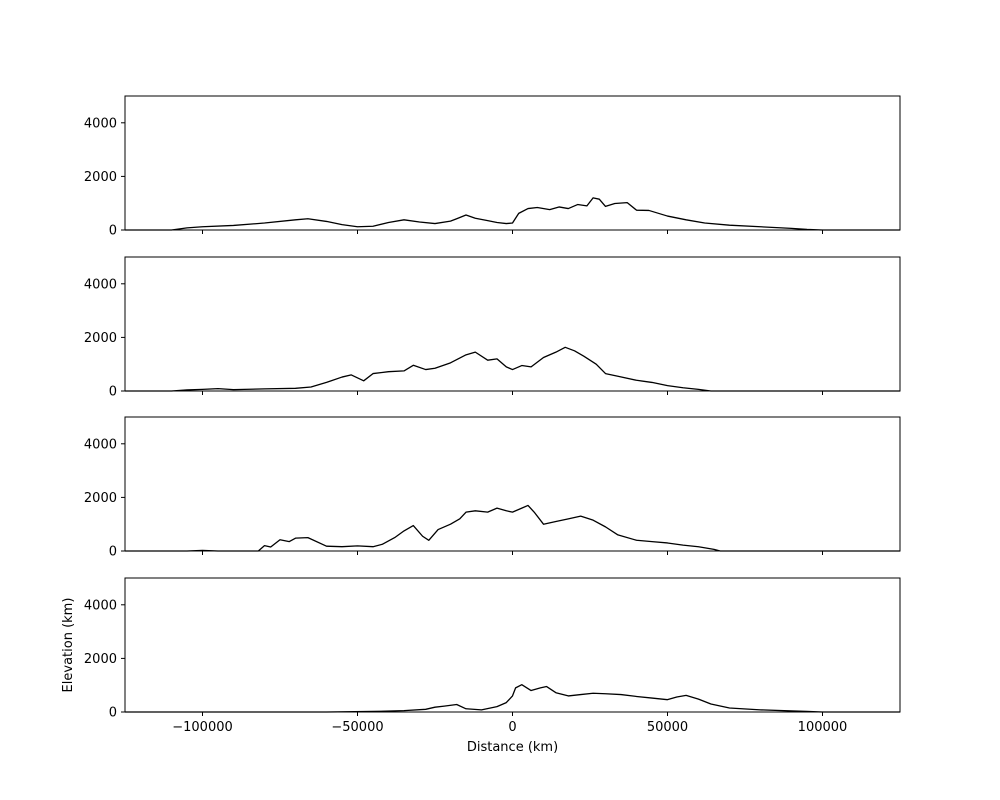  I want to click on y-axis-label: Elevation (km), so click(68, 645).